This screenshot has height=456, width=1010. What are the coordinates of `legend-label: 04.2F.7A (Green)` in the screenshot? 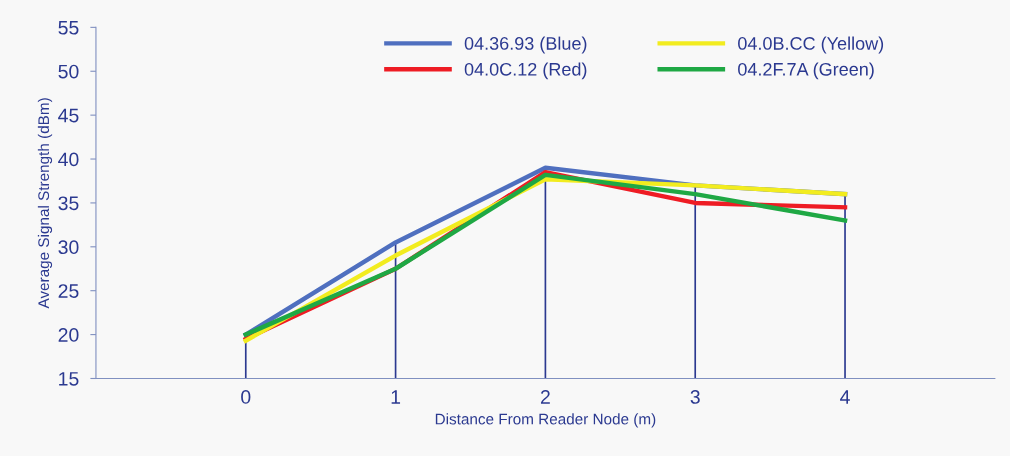 It's located at (806, 71).